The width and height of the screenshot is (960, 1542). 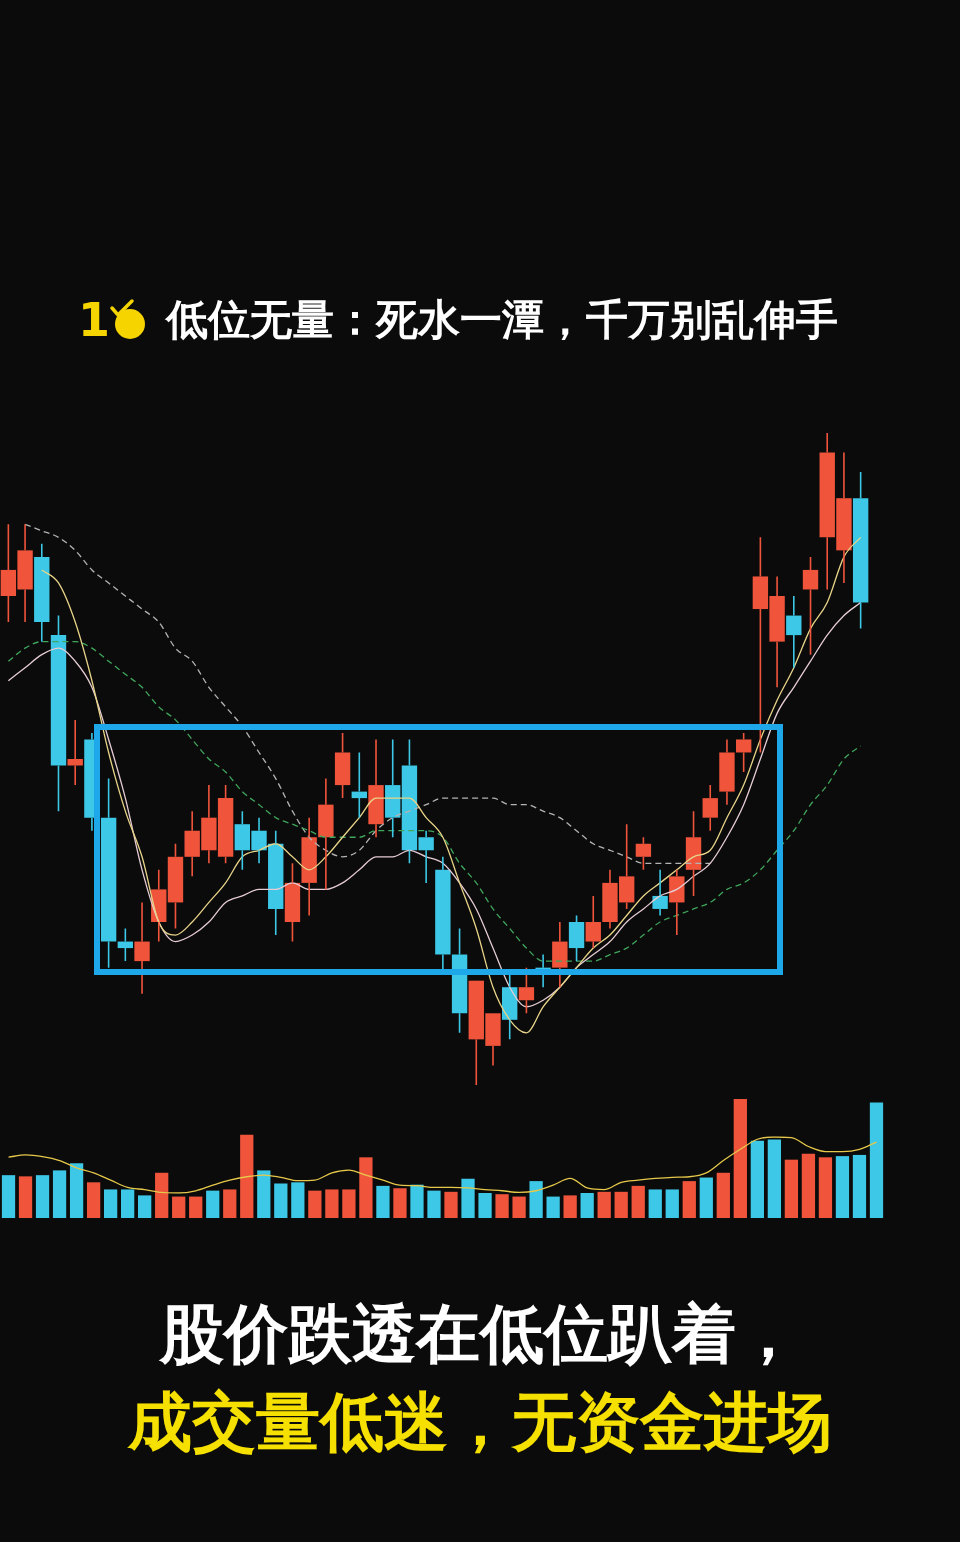 I want to click on text: 成交量低迷，无资金进场, so click(x=479, y=1422).